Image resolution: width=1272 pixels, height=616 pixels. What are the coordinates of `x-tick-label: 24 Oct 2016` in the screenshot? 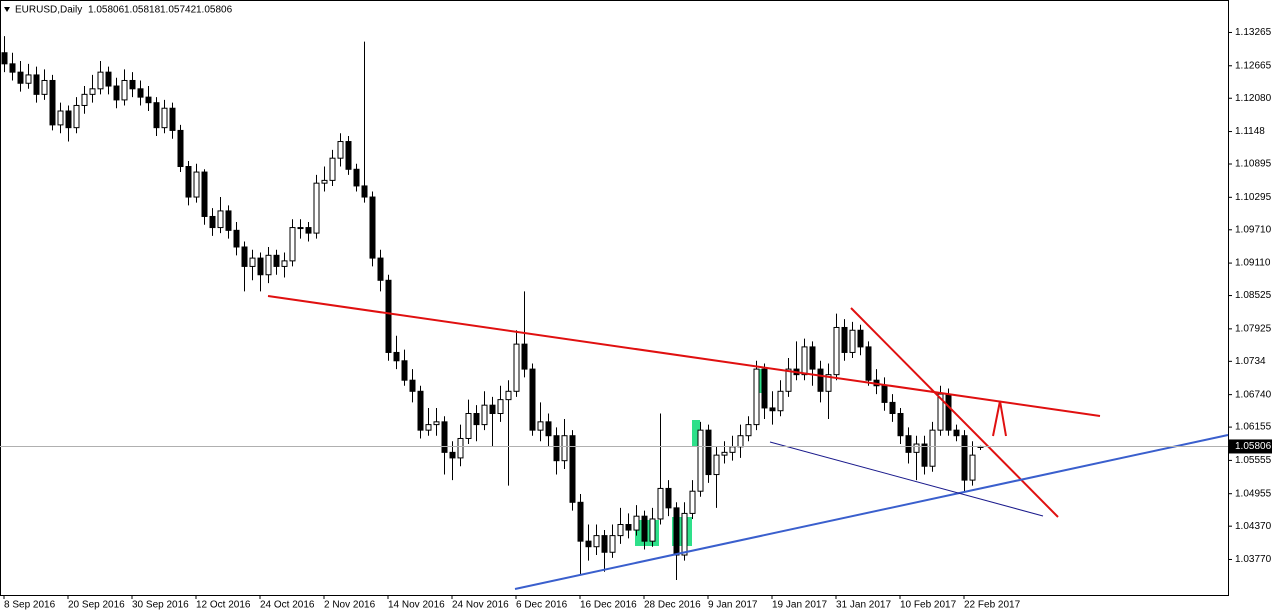 It's located at (287, 605).